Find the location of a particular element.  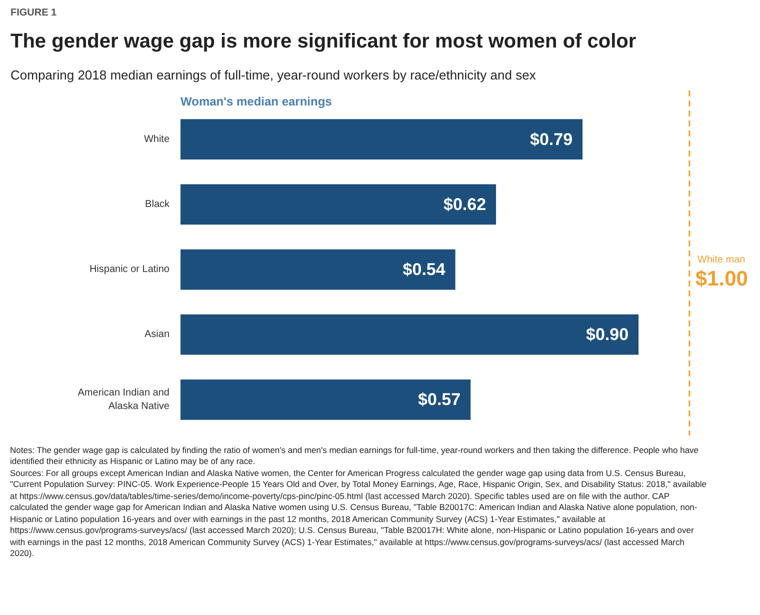

ref-line-label: White man $1.00 is located at coordinates (721, 272).